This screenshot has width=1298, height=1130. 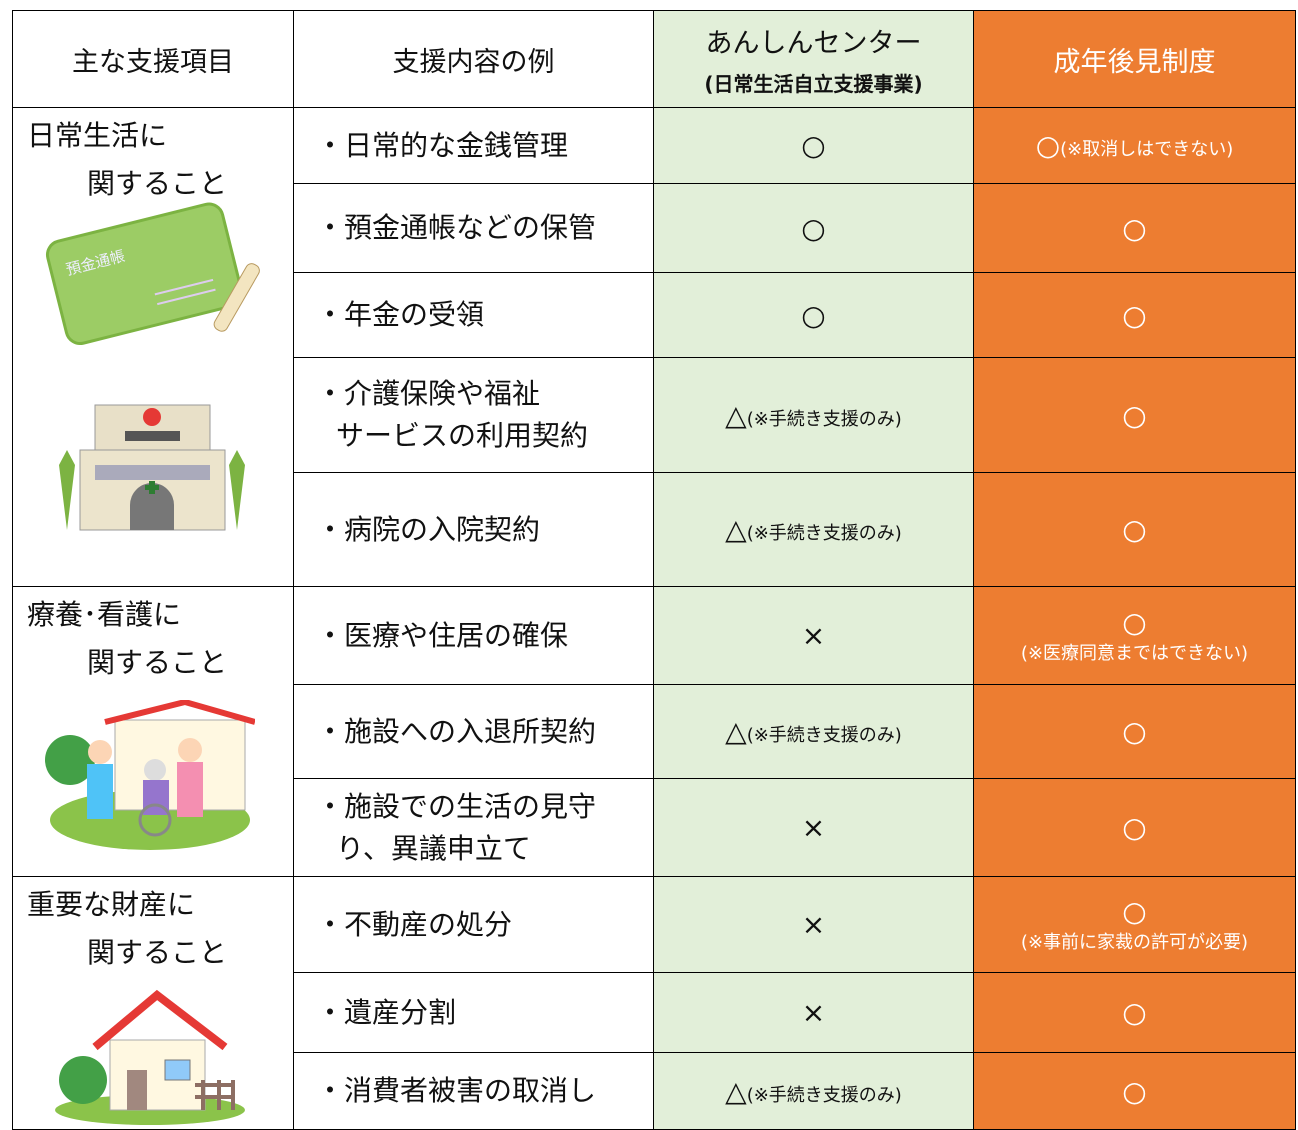 What do you see at coordinates (97, 135) in the screenshot?
I see `group-label: 日常生活に` at bounding box center [97, 135].